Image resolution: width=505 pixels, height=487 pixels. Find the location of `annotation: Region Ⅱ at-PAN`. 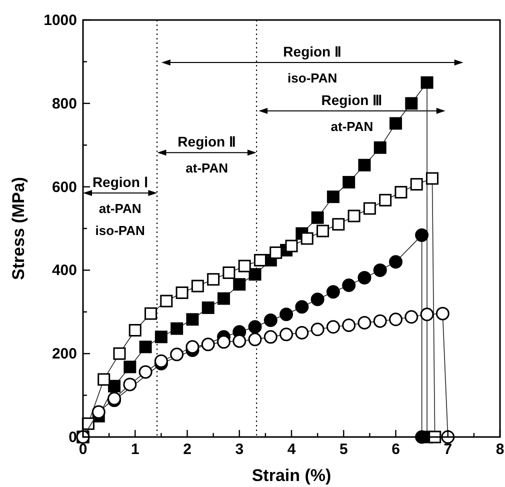

annotation: Region Ⅱ at-PAN is located at coordinates (207, 155).